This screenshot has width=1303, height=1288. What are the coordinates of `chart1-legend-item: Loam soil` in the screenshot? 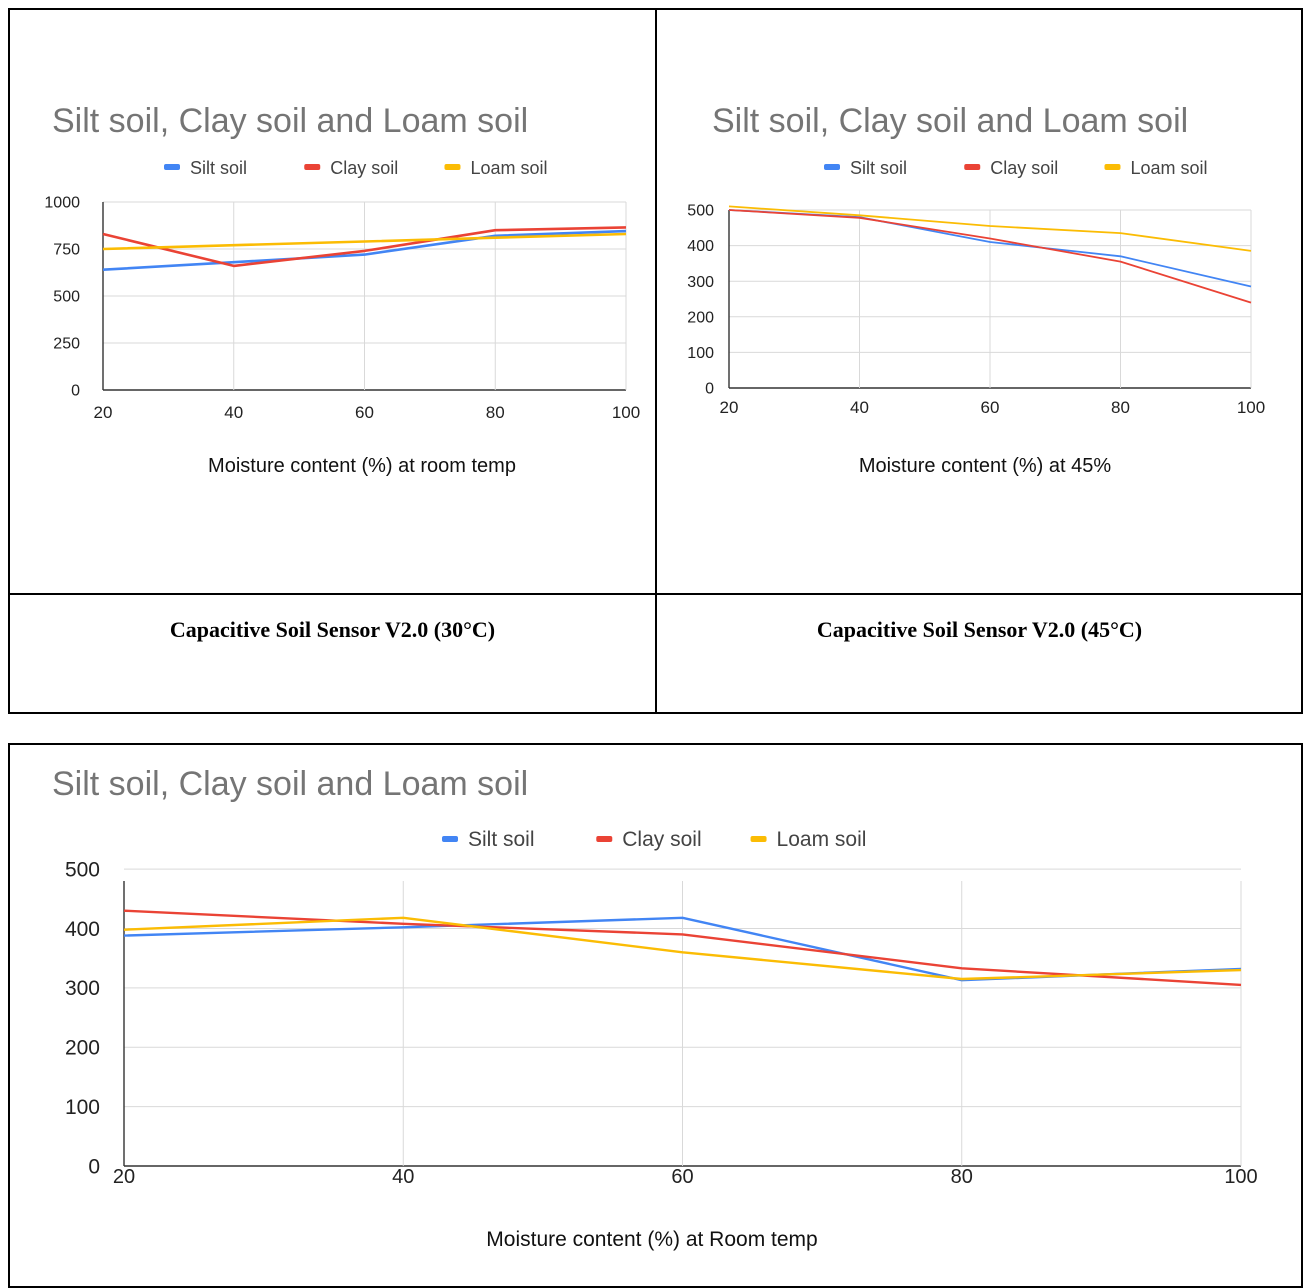 It's located at (496, 168).